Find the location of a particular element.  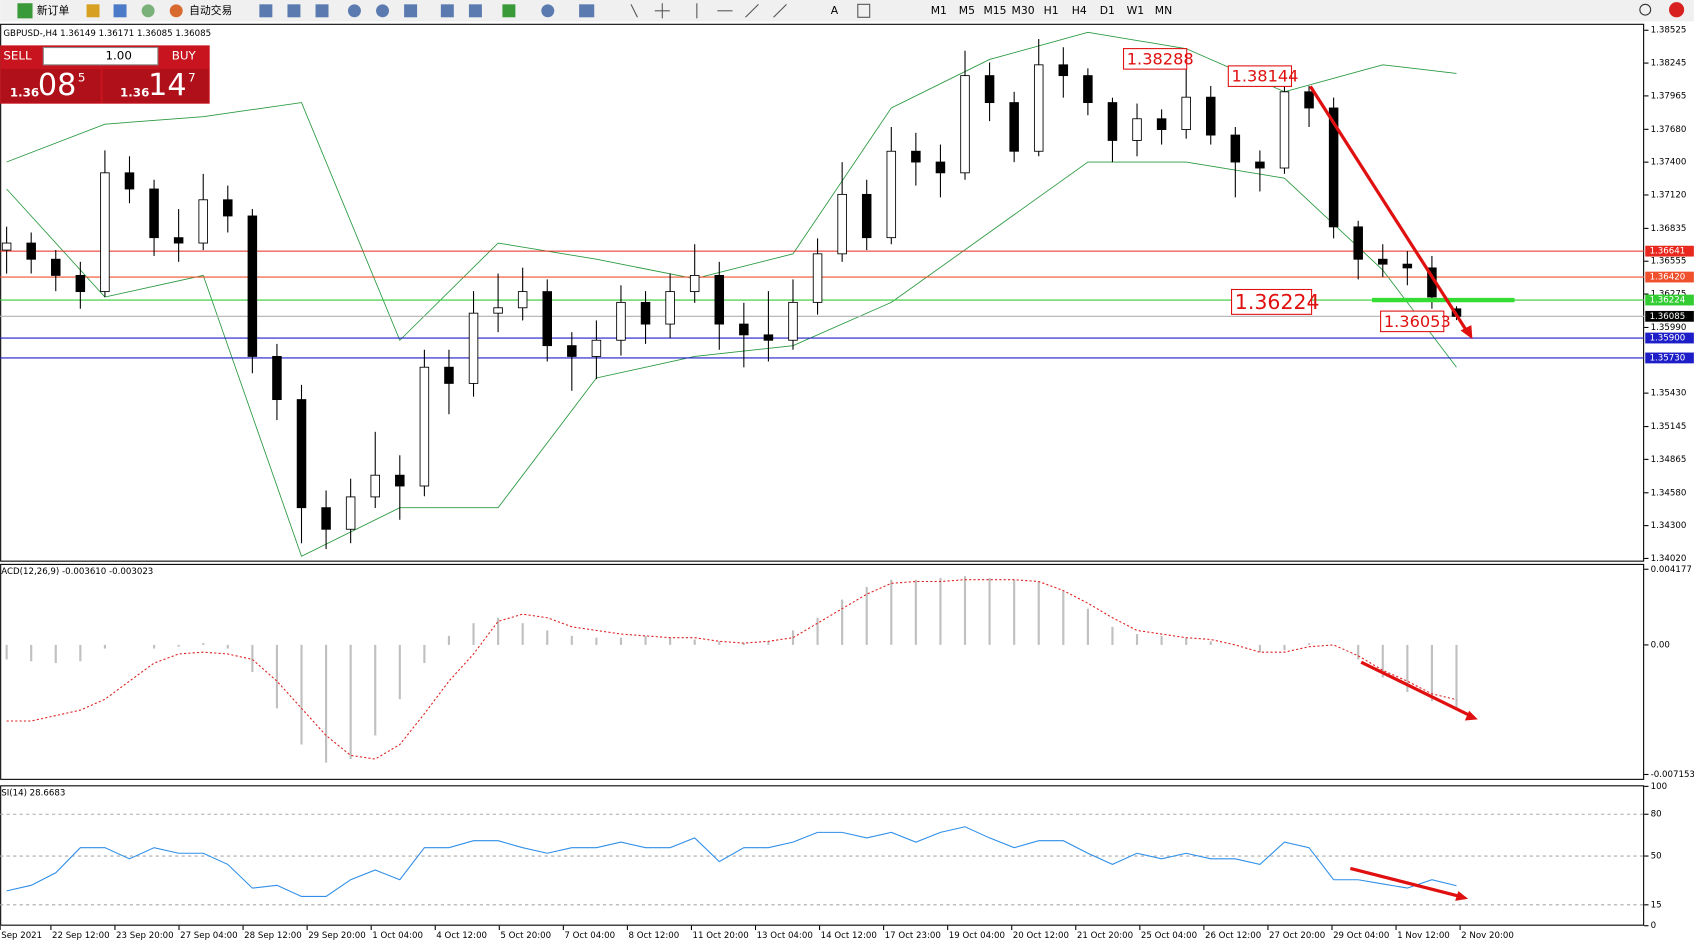

y-tick-label: 1.37680 is located at coordinates (1669, 130).